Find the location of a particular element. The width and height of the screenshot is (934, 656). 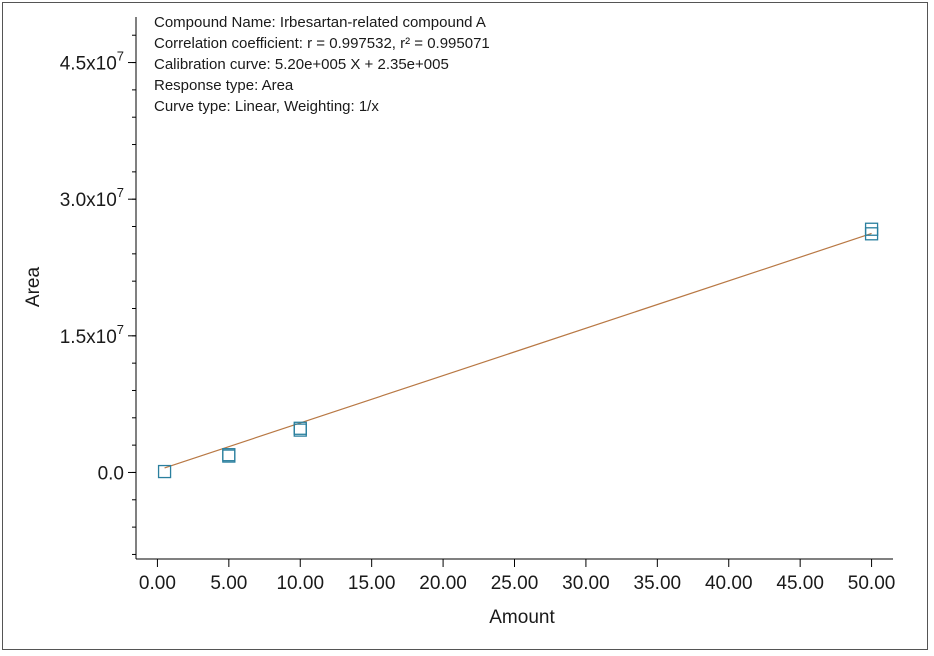

y-axis-label: Area is located at coordinates (33, 287).